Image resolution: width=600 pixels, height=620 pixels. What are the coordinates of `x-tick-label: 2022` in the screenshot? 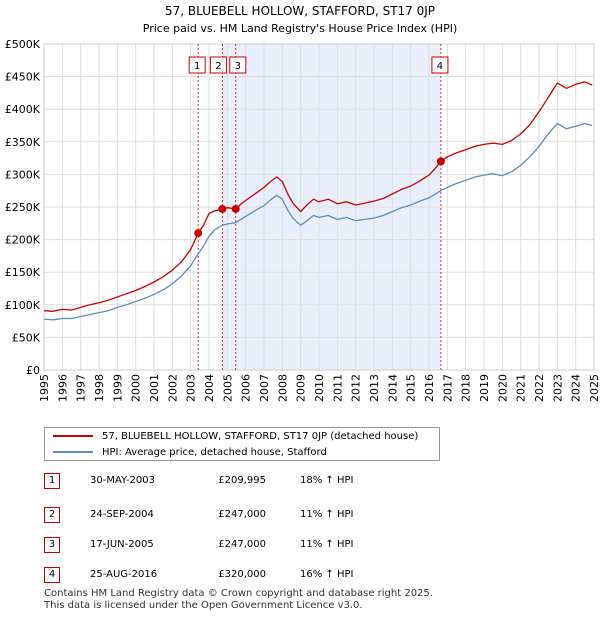 It's located at (539, 388).